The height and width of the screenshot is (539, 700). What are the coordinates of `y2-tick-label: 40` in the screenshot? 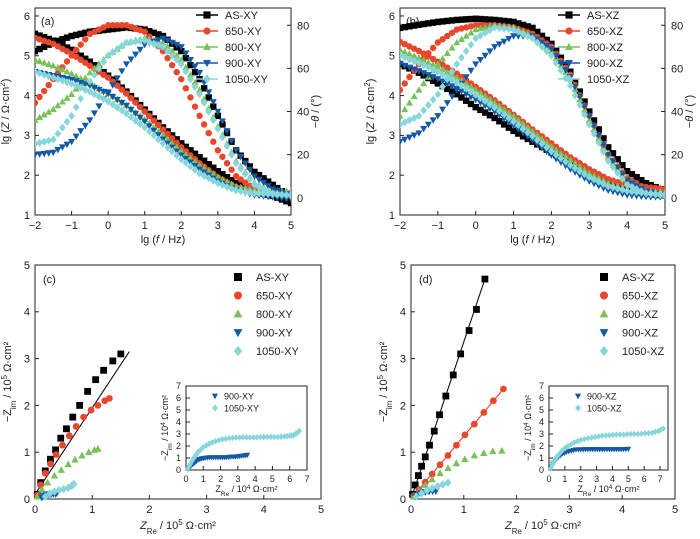 It's located at (677, 113).